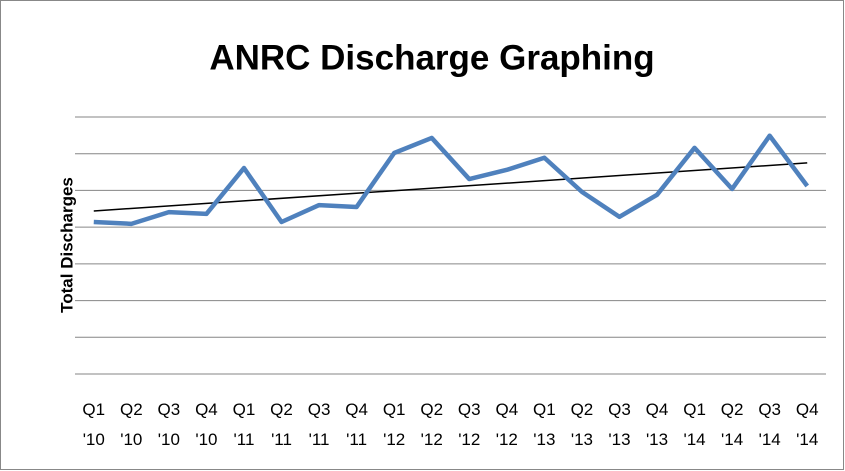 The image size is (845, 471). What do you see at coordinates (582, 424) in the screenshot?
I see `x-tick-label: Q2 '13` at bounding box center [582, 424].